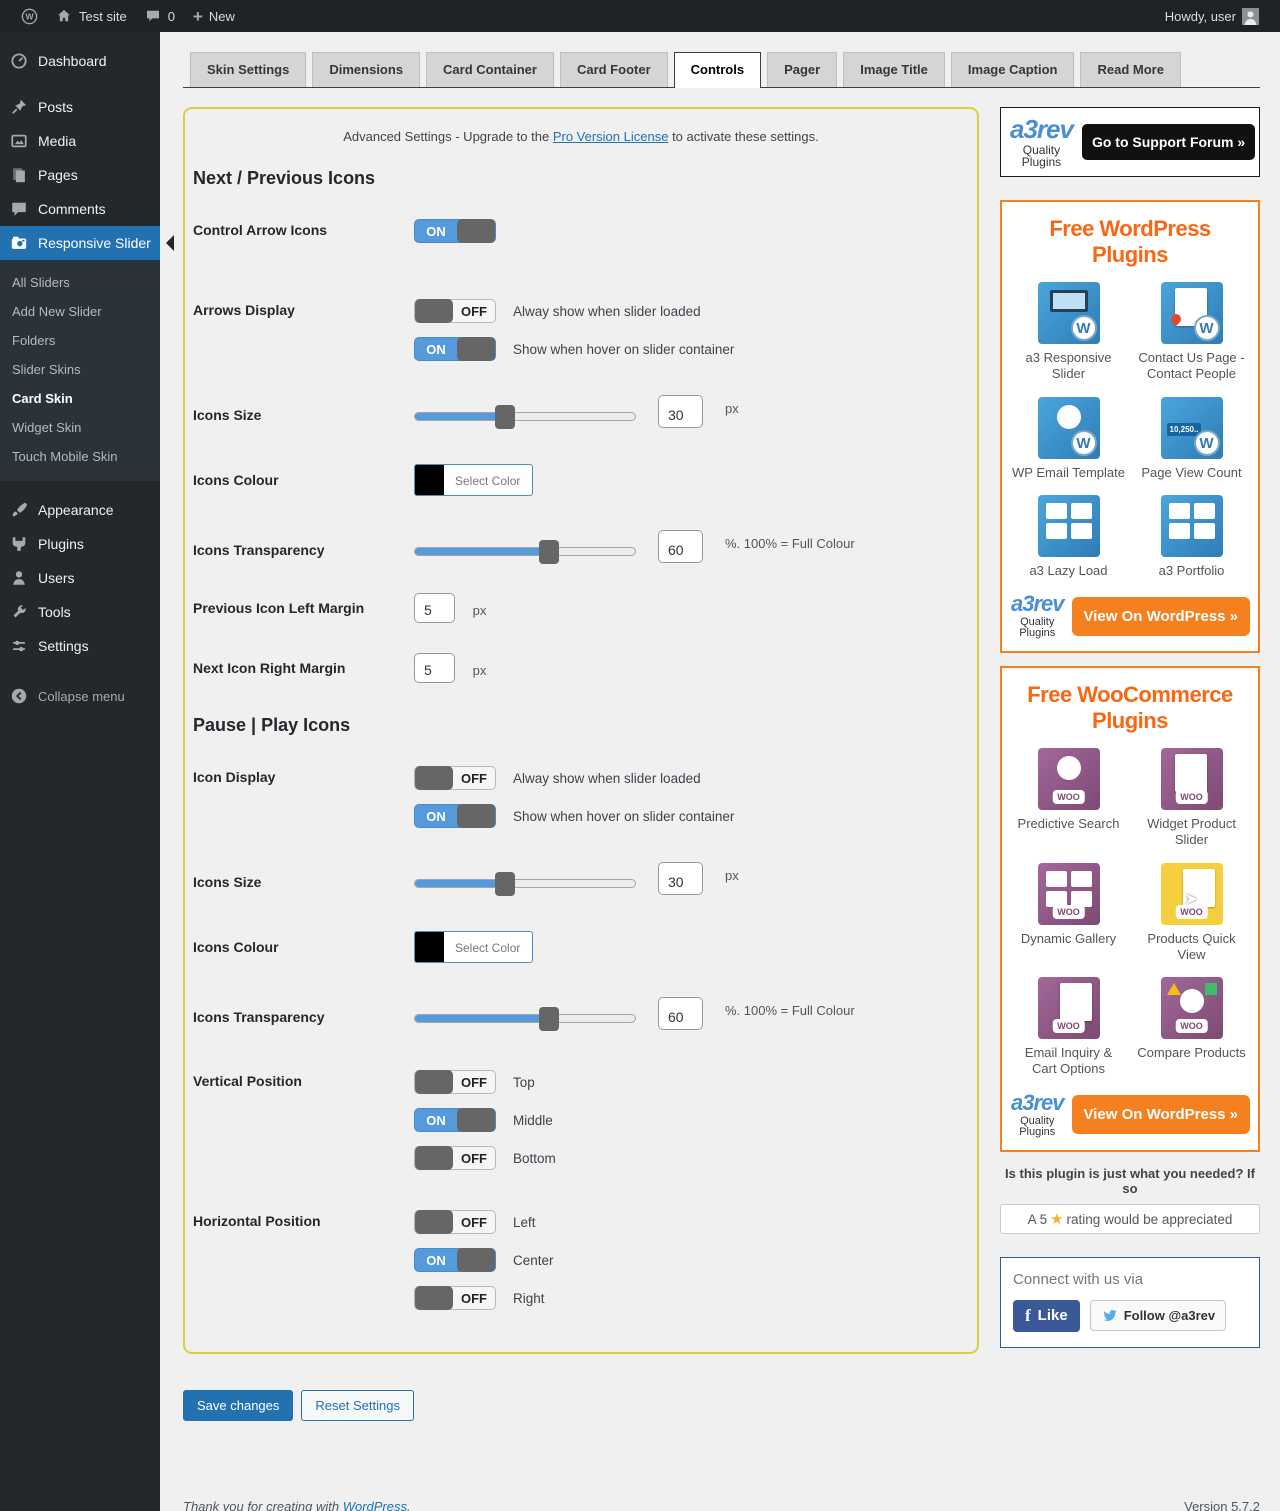 This screenshot has width=1280, height=1511. What do you see at coordinates (610, 136) in the screenshot?
I see `pro-version-license-link: Pro Version License` at bounding box center [610, 136].